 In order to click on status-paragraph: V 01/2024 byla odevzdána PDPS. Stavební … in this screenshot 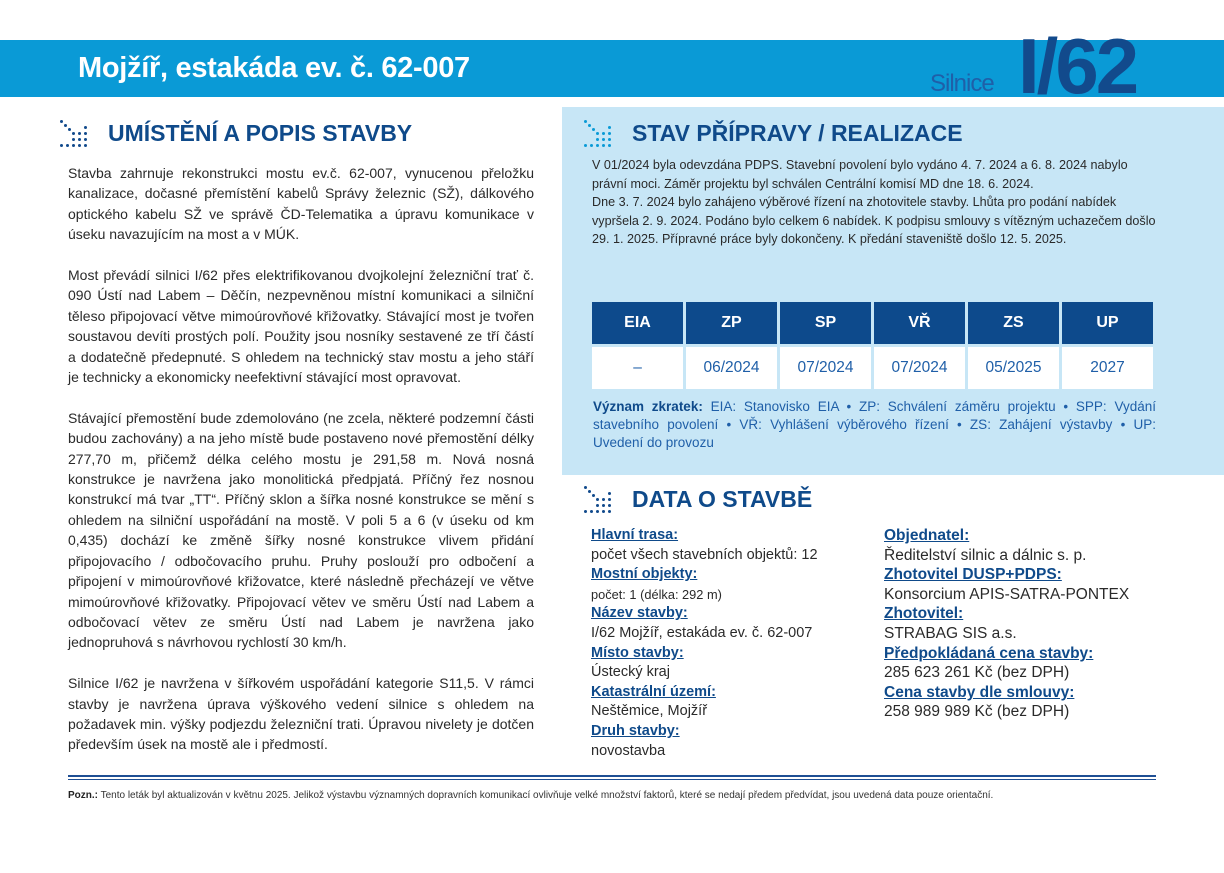, I will do `click(860, 174)`.